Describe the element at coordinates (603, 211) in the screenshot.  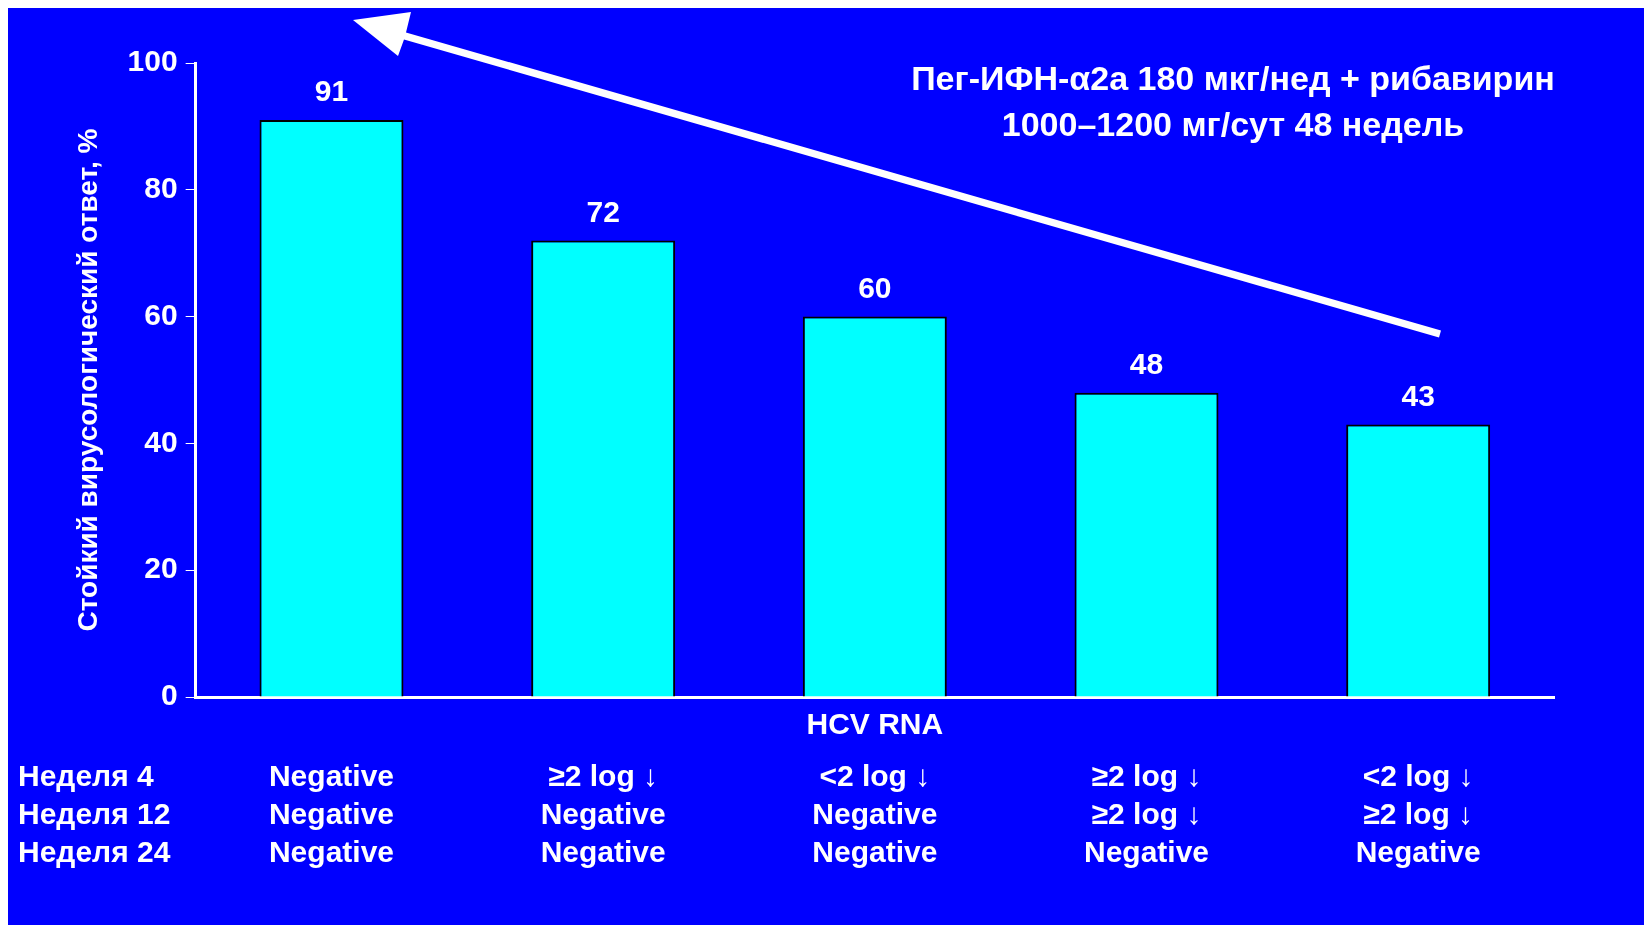
I see `data-label: 72` at that location.